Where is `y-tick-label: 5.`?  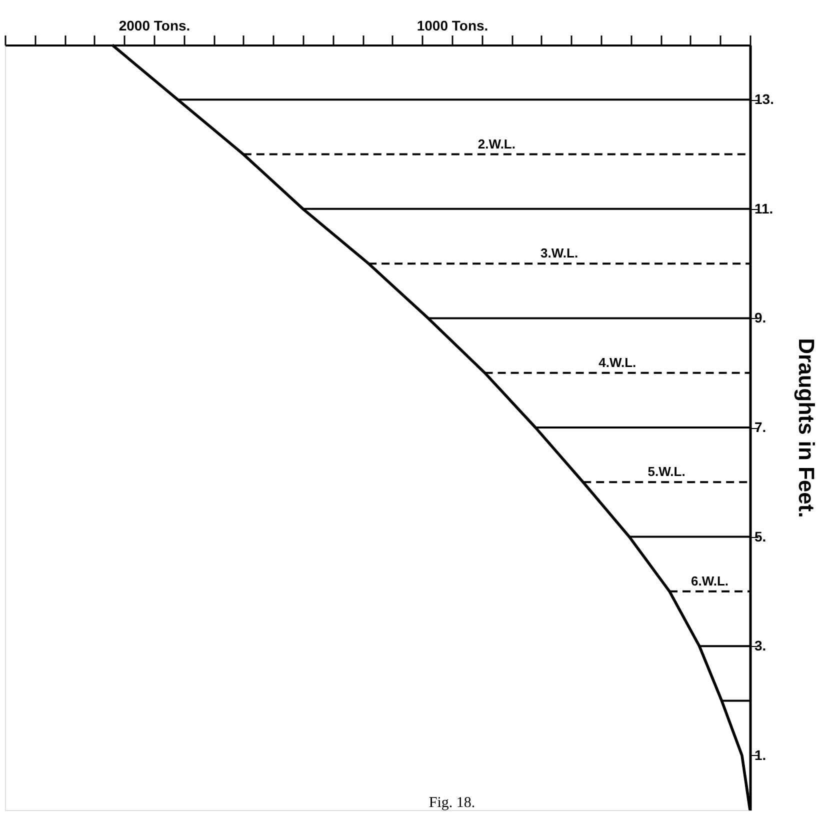 y-tick-label: 5. is located at coordinates (760, 536).